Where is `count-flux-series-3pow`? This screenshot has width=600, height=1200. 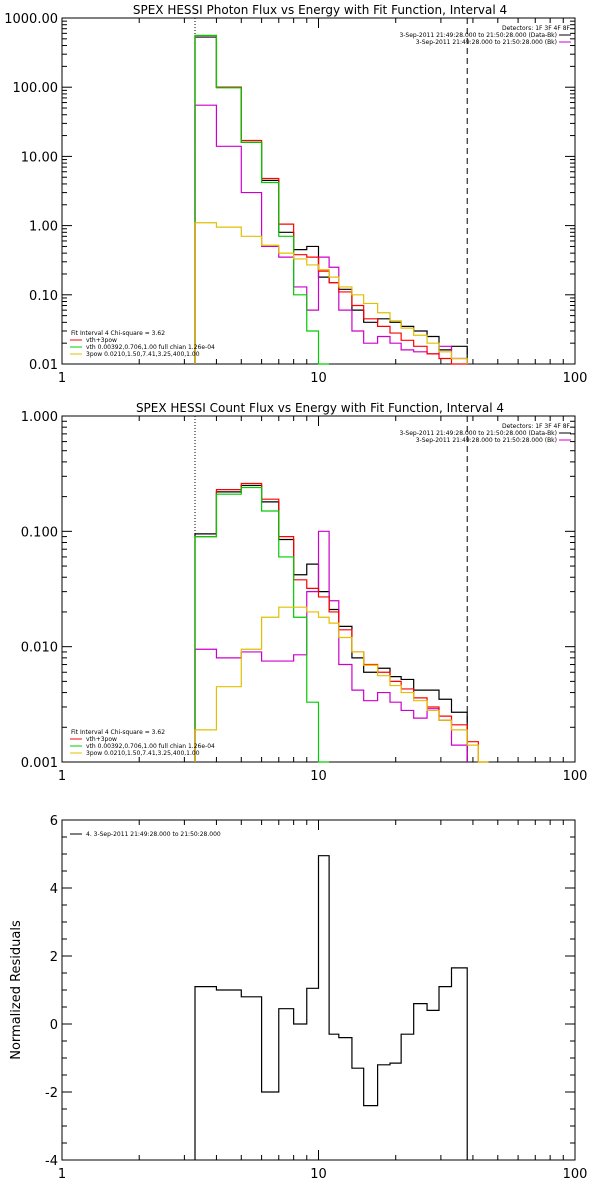 count-flux-series-3pow is located at coordinates (341, 684).